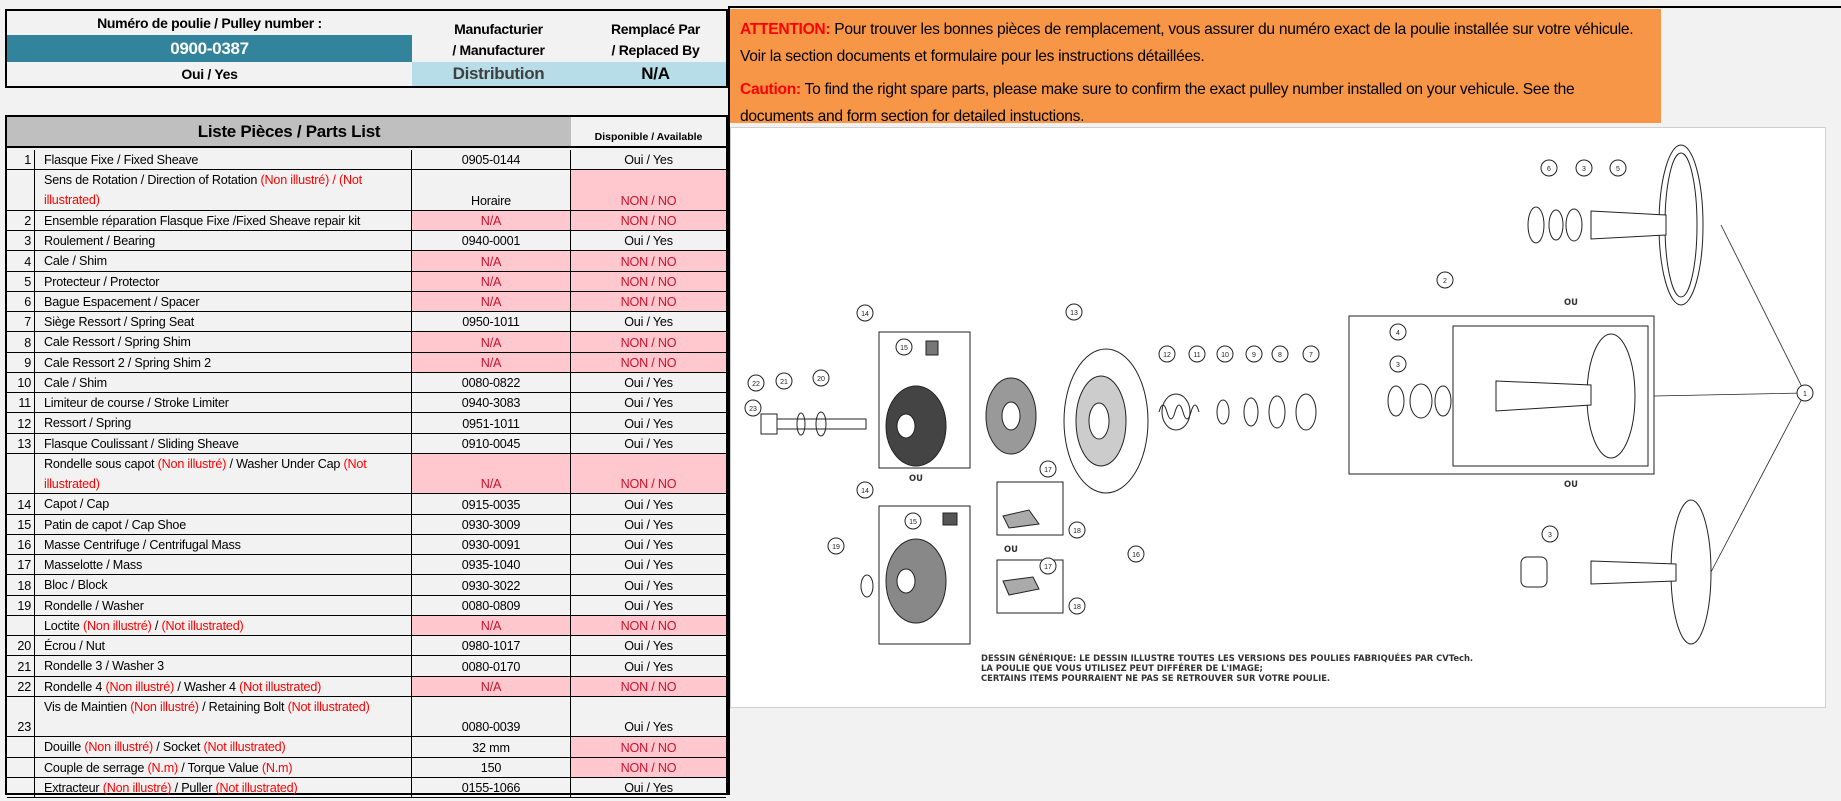 This screenshot has width=1841, height=801. I want to click on part-number: 0940-3083, so click(491, 403).